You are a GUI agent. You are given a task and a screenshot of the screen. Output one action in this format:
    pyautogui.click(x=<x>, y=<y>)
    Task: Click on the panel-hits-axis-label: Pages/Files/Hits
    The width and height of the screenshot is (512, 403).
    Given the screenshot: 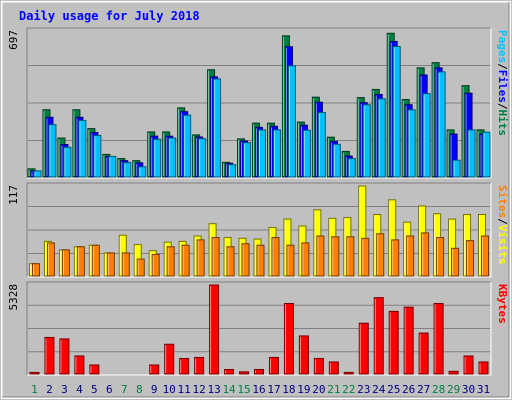 What is the action you would take?
    pyautogui.click(x=502, y=83)
    